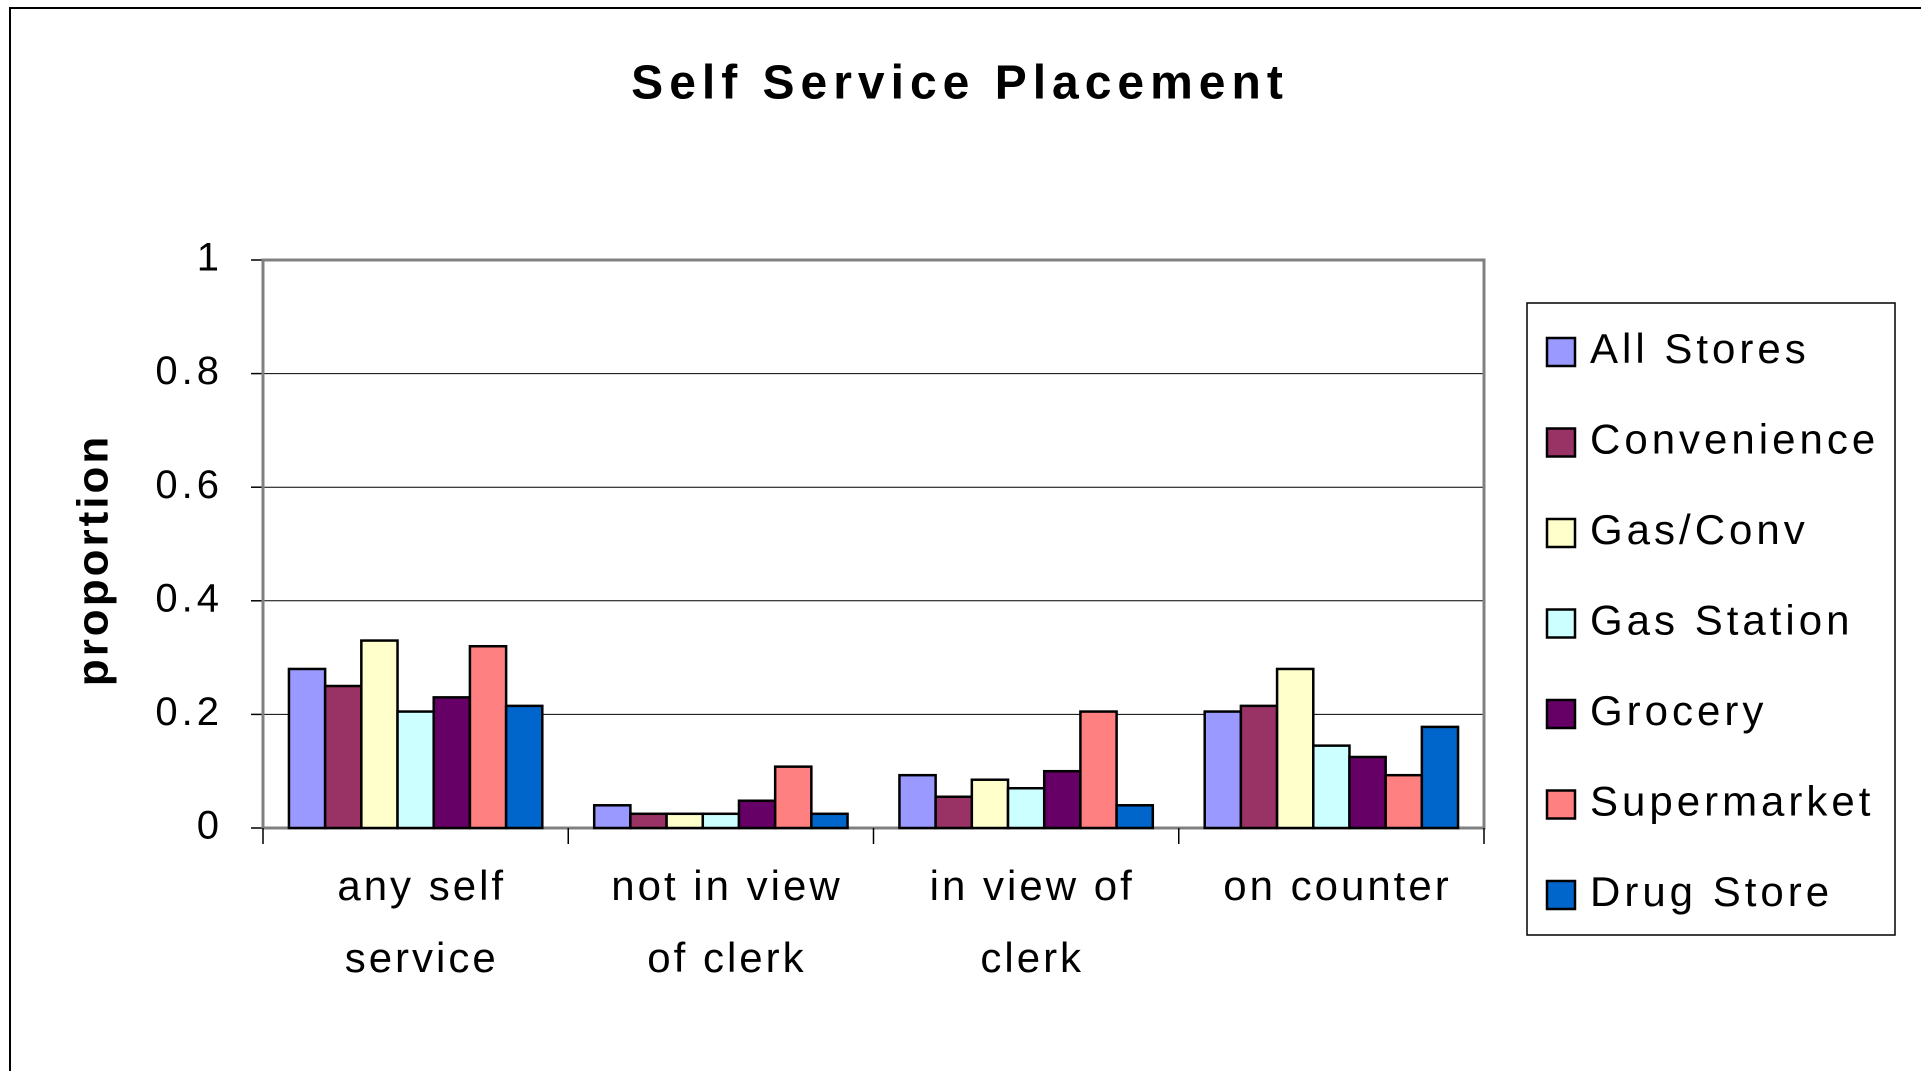 Image resolution: width=1921 pixels, height=1071 pixels. I want to click on x-tick-label: in view of clerk, so click(1032, 921).